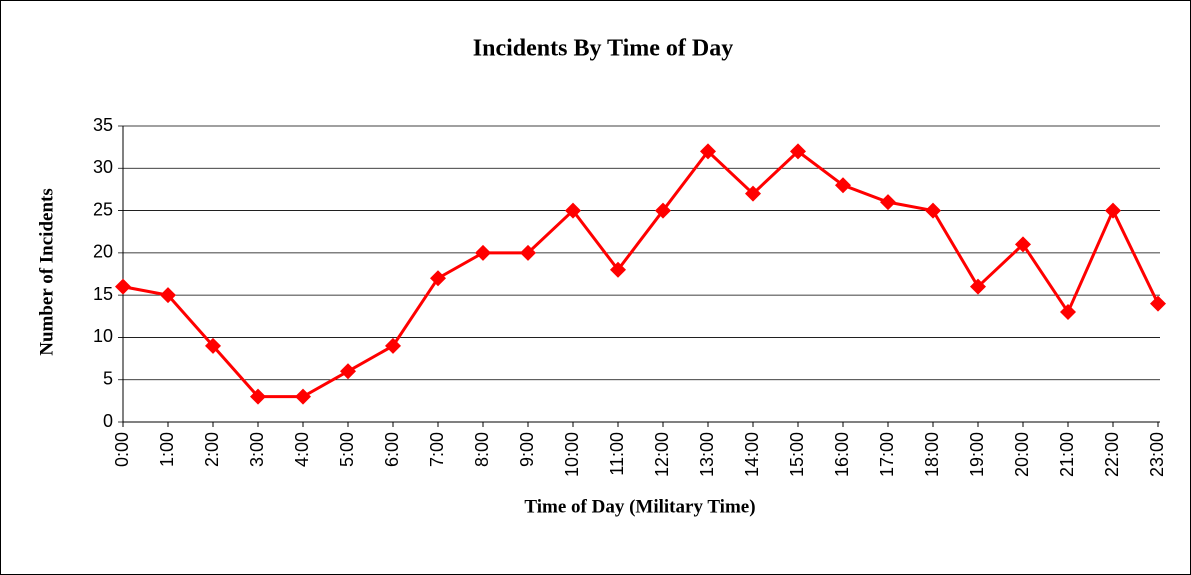 The width and height of the screenshot is (1191, 575). What do you see at coordinates (482, 449) in the screenshot?
I see `x-tick-label: 8:00` at bounding box center [482, 449].